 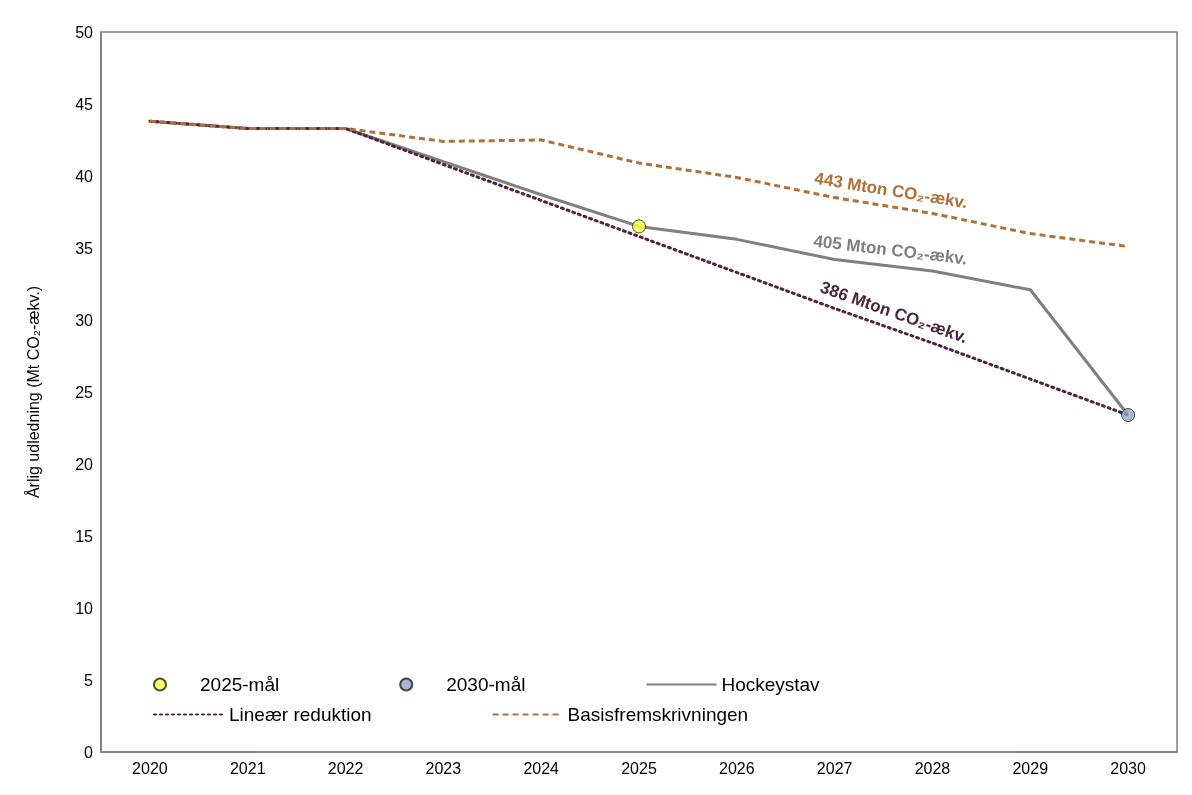 What do you see at coordinates (84, 248) in the screenshot?
I see `y-tick-label: 35` at bounding box center [84, 248].